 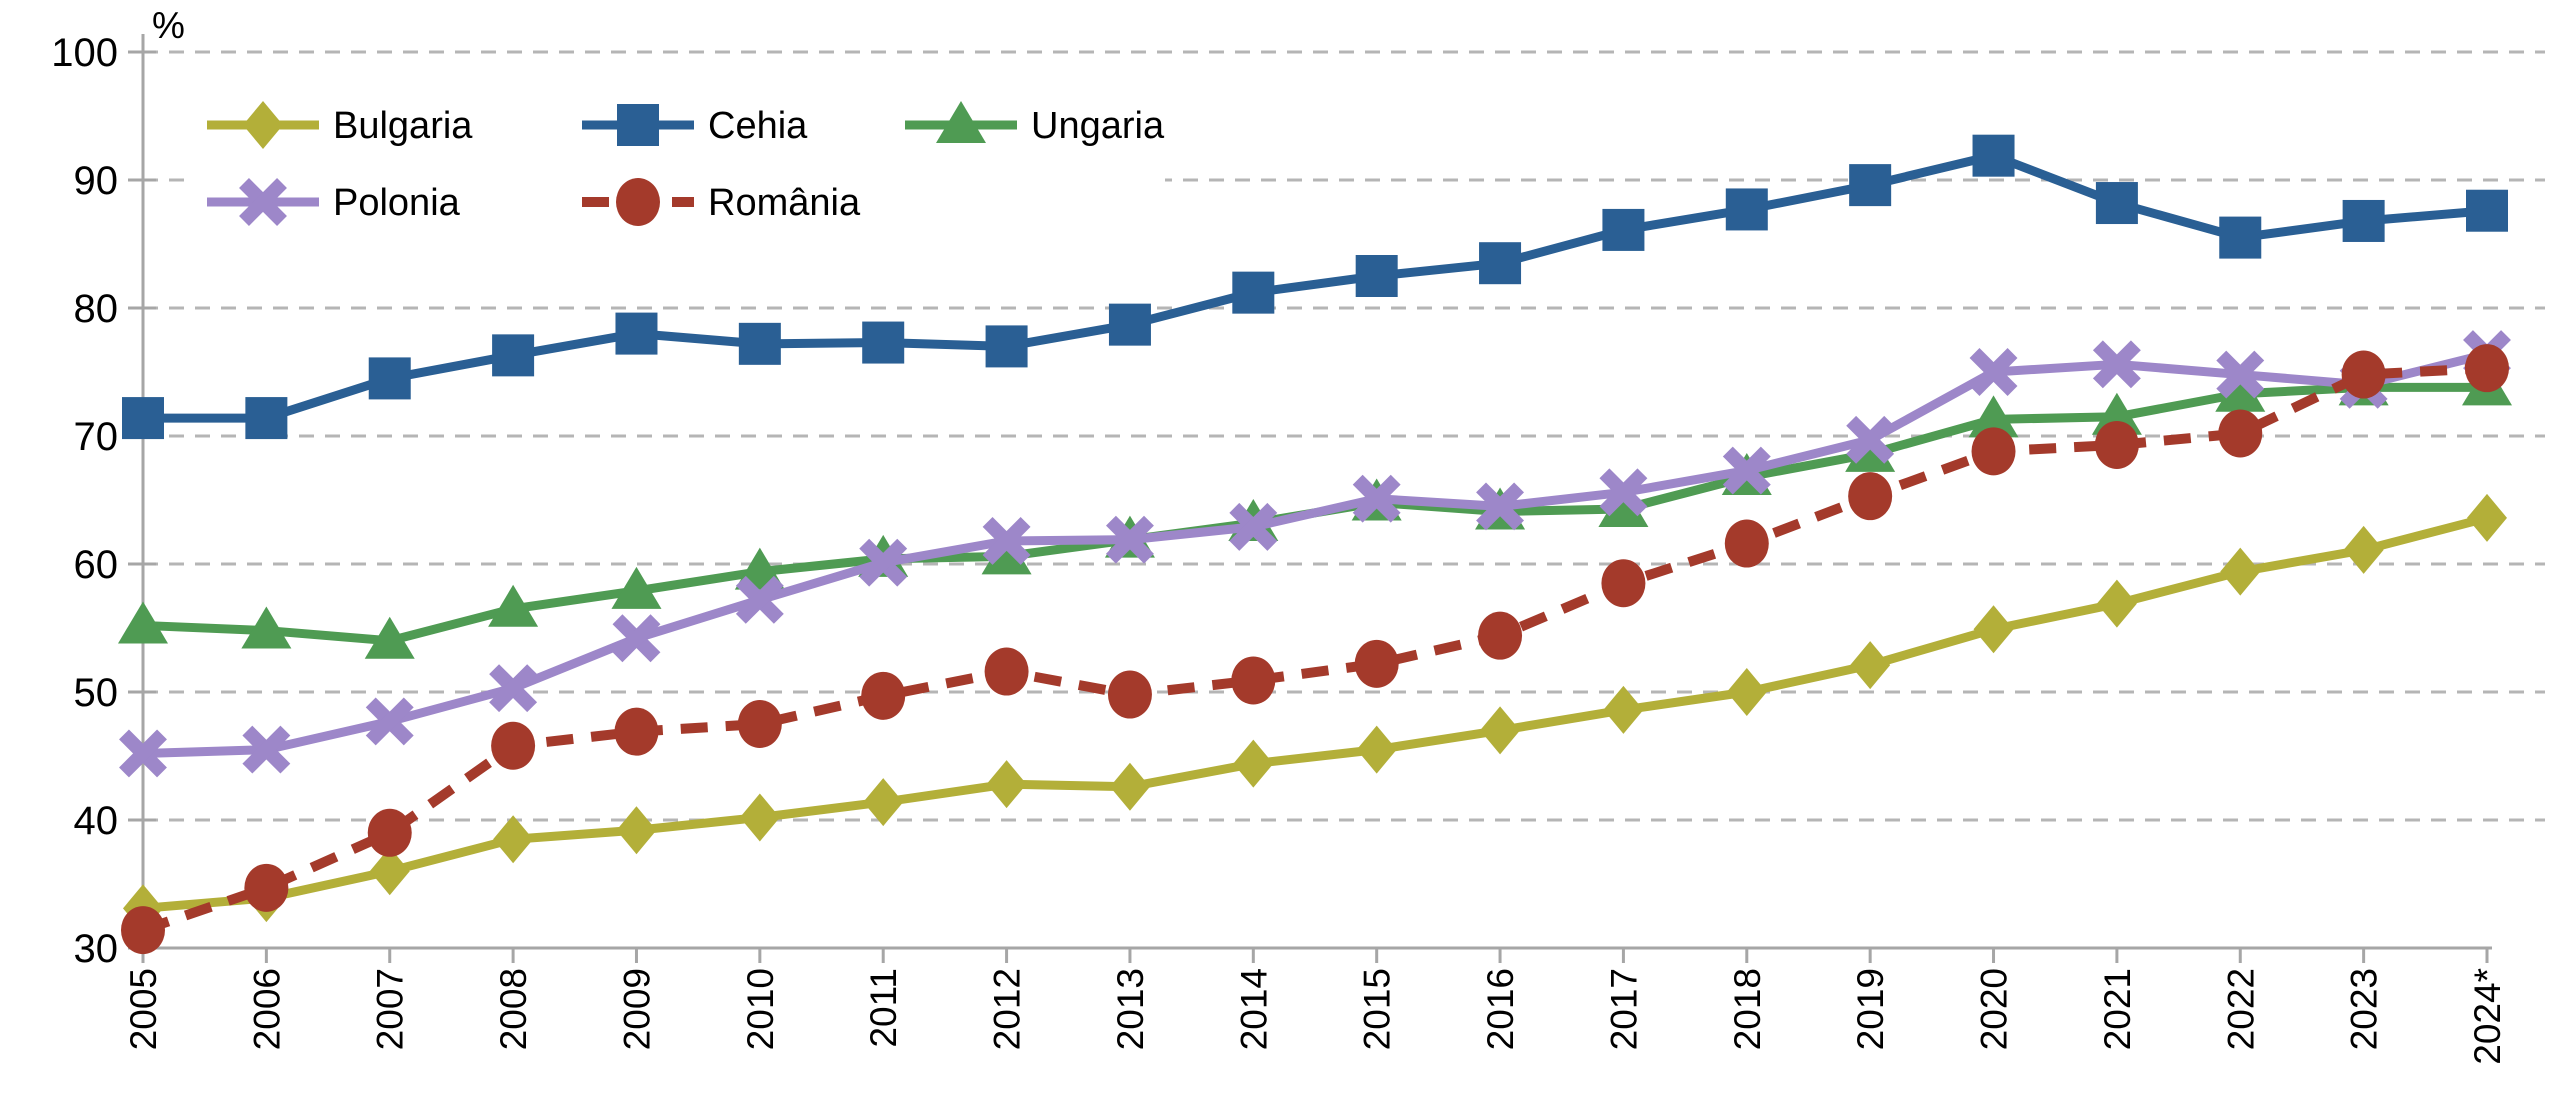 What do you see at coordinates (2363, 374) in the screenshot?
I see `data-point-românia-2023` at bounding box center [2363, 374].